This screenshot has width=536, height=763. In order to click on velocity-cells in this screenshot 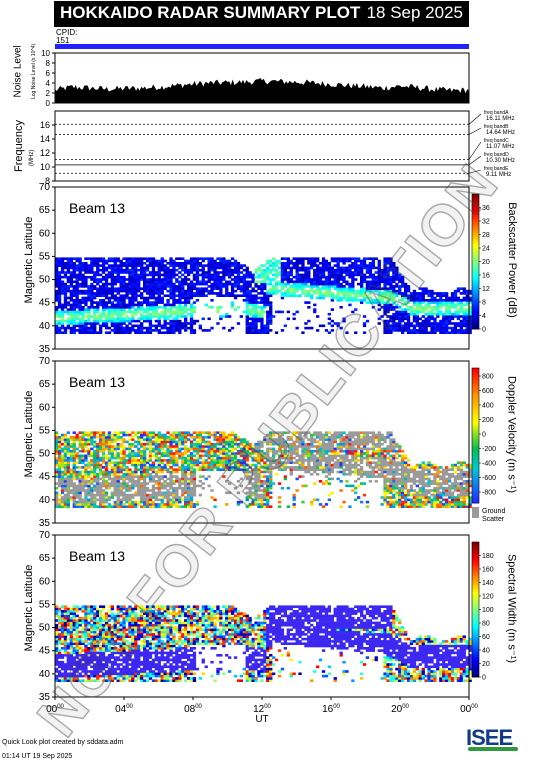, I will do `click(263, 469)`.